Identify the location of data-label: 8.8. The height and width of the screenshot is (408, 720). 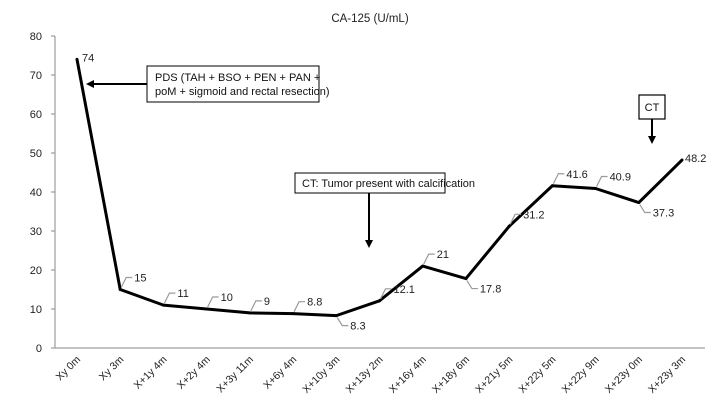
(314, 303).